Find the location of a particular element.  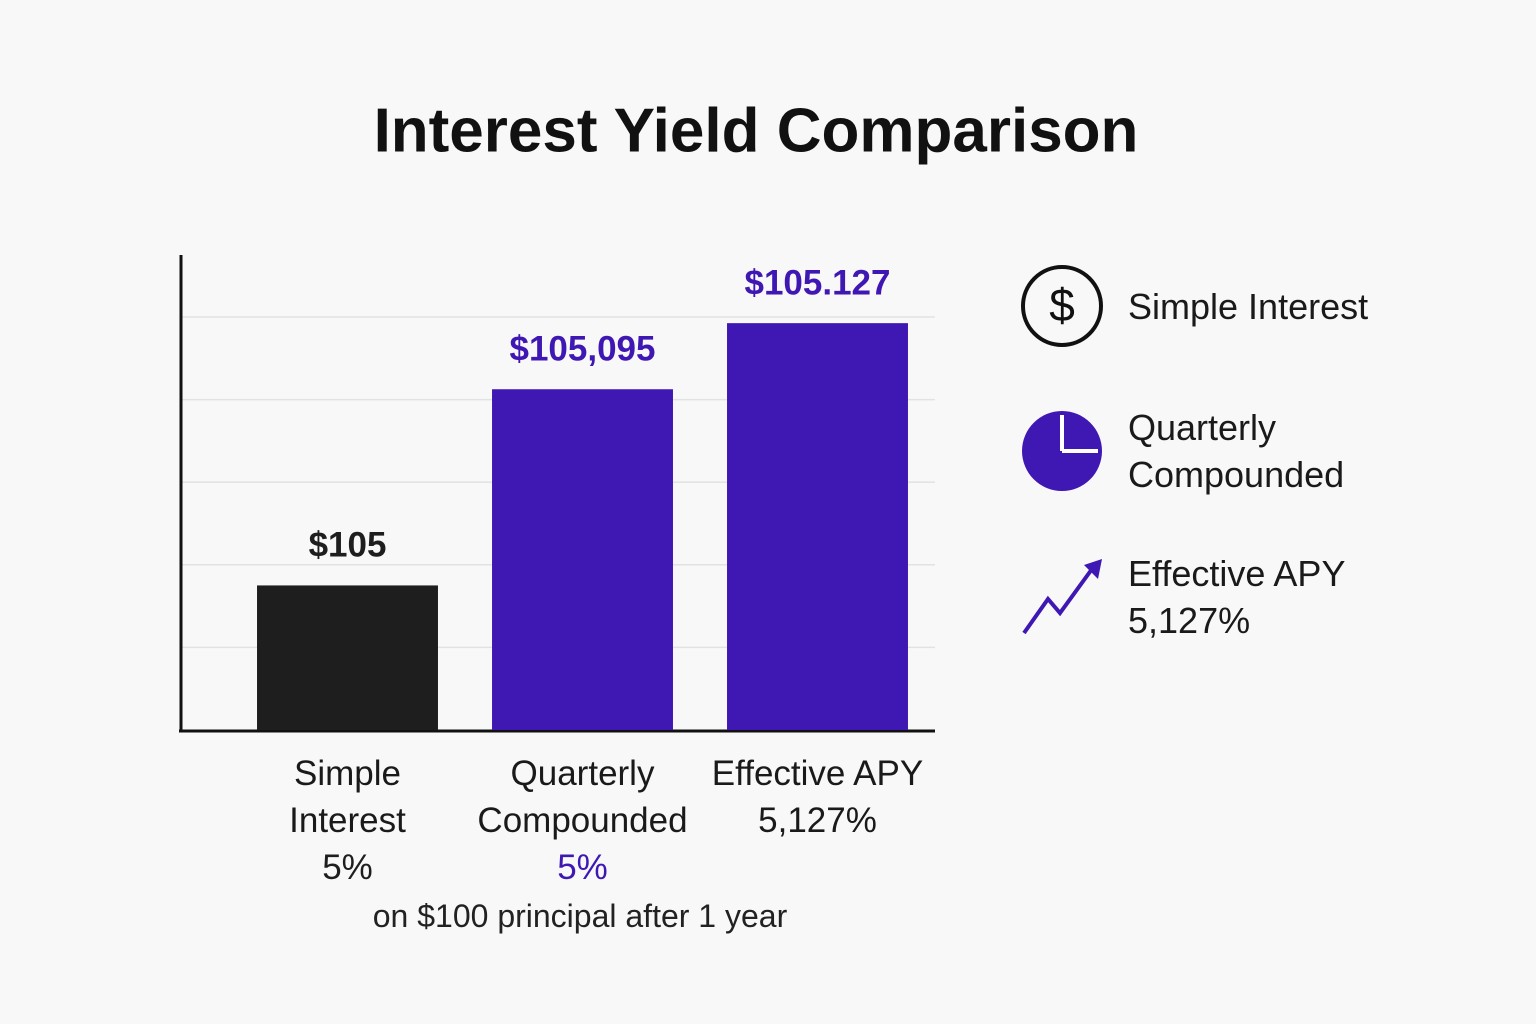

chart-title: Interest Yield Comparison is located at coordinates (756, 130).